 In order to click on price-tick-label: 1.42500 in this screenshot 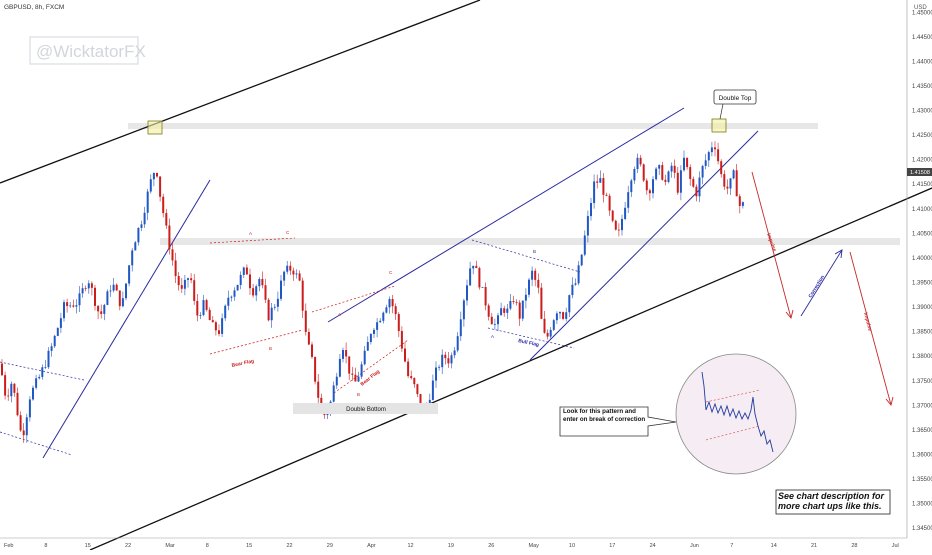, I will do `click(922, 136)`.